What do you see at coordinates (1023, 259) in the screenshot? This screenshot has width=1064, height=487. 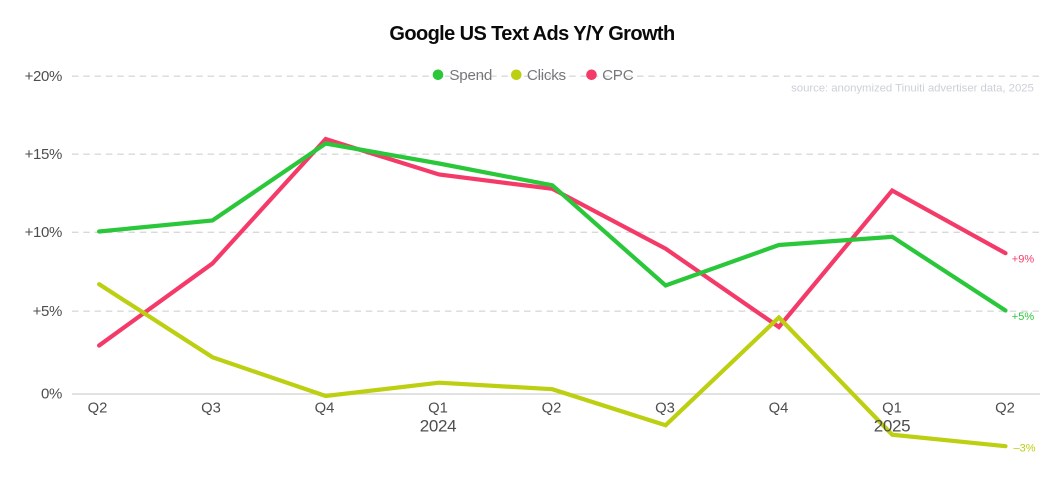 I see `svg-text: +9%` at bounding box center [1023, 259].